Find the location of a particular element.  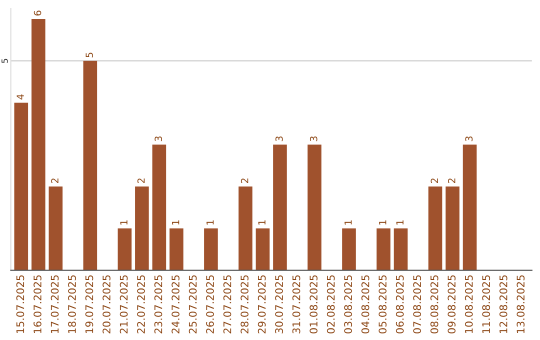

x-tick-label: 15.07.2025 is located at coordinates (20, 304).